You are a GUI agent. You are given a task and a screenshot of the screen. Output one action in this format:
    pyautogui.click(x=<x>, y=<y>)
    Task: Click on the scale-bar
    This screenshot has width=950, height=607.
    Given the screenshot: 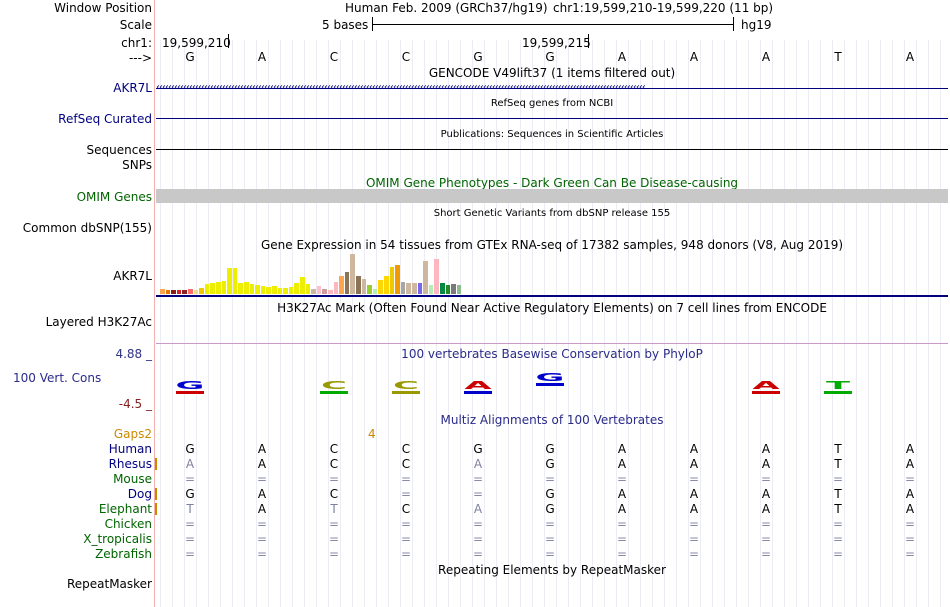 What is the action you would take?
    pyautogui.click(x=552, y=24)
    